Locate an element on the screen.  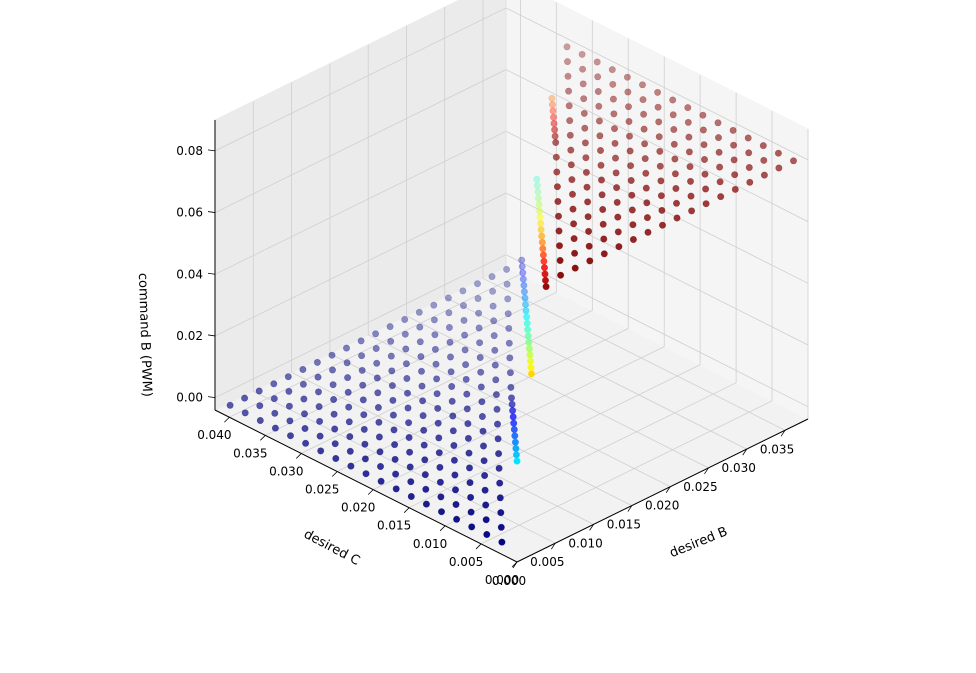
y-axis-label: desired C is located at coordinates (331, 548).